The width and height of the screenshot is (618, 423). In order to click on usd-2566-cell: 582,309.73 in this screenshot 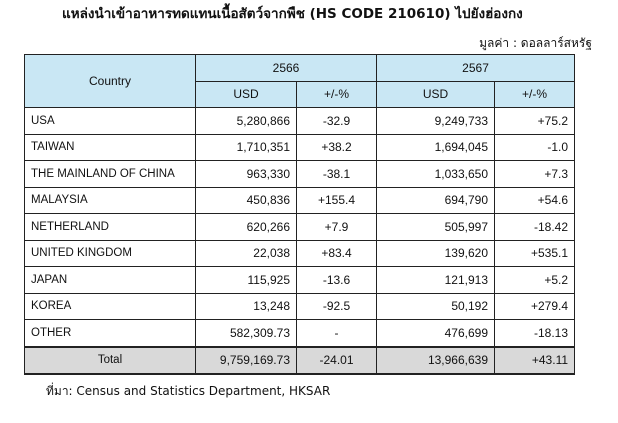, I will do `click(246, 333)`.